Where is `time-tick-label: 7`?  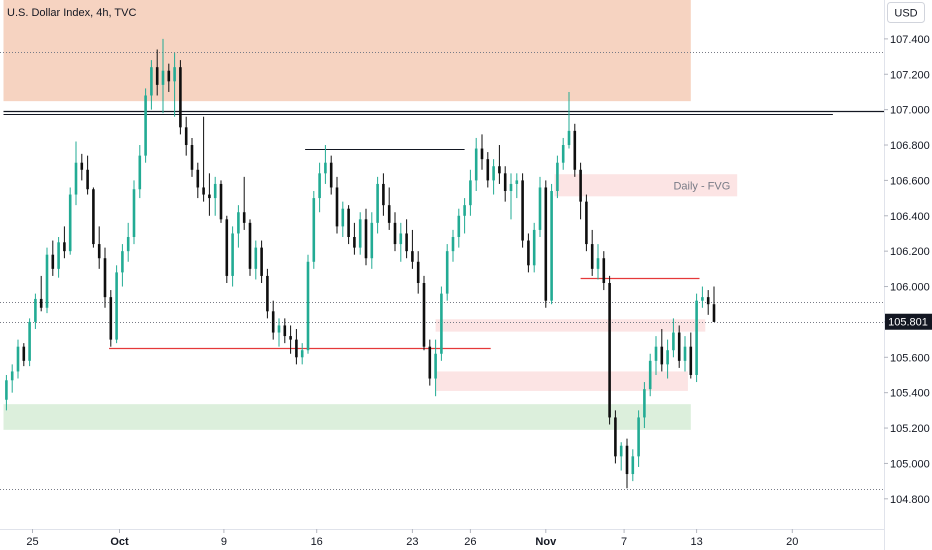 time-tick-label: 7 is located at coordinates (624, 542).